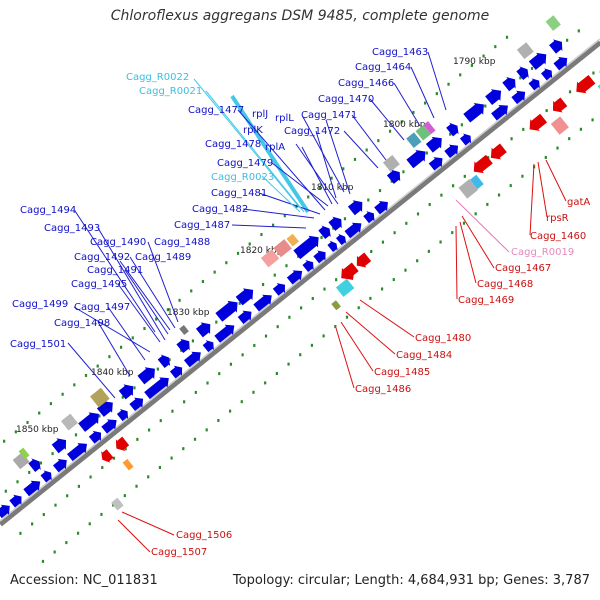 Image resolution: width=600 pixels, height=600 pixels. I want to click on gene-label: Cagg_1477, so click(216, 110).